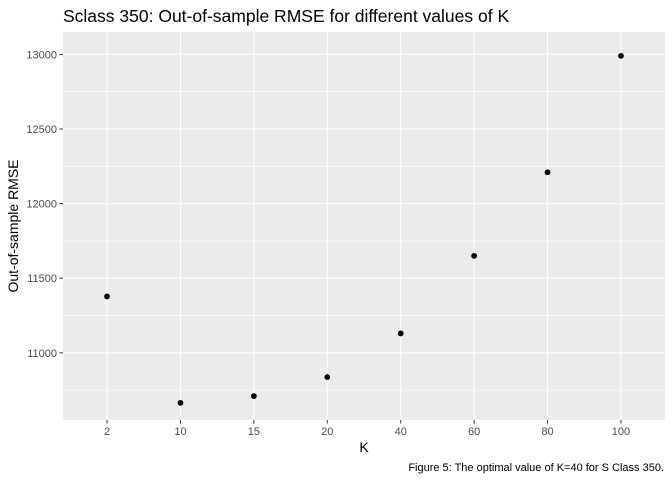 The height and width of the screenshot is (485, 672). Describe the element at coordinates (364, 447) in the screenshot. I see `x-axis-title: K` at that location.